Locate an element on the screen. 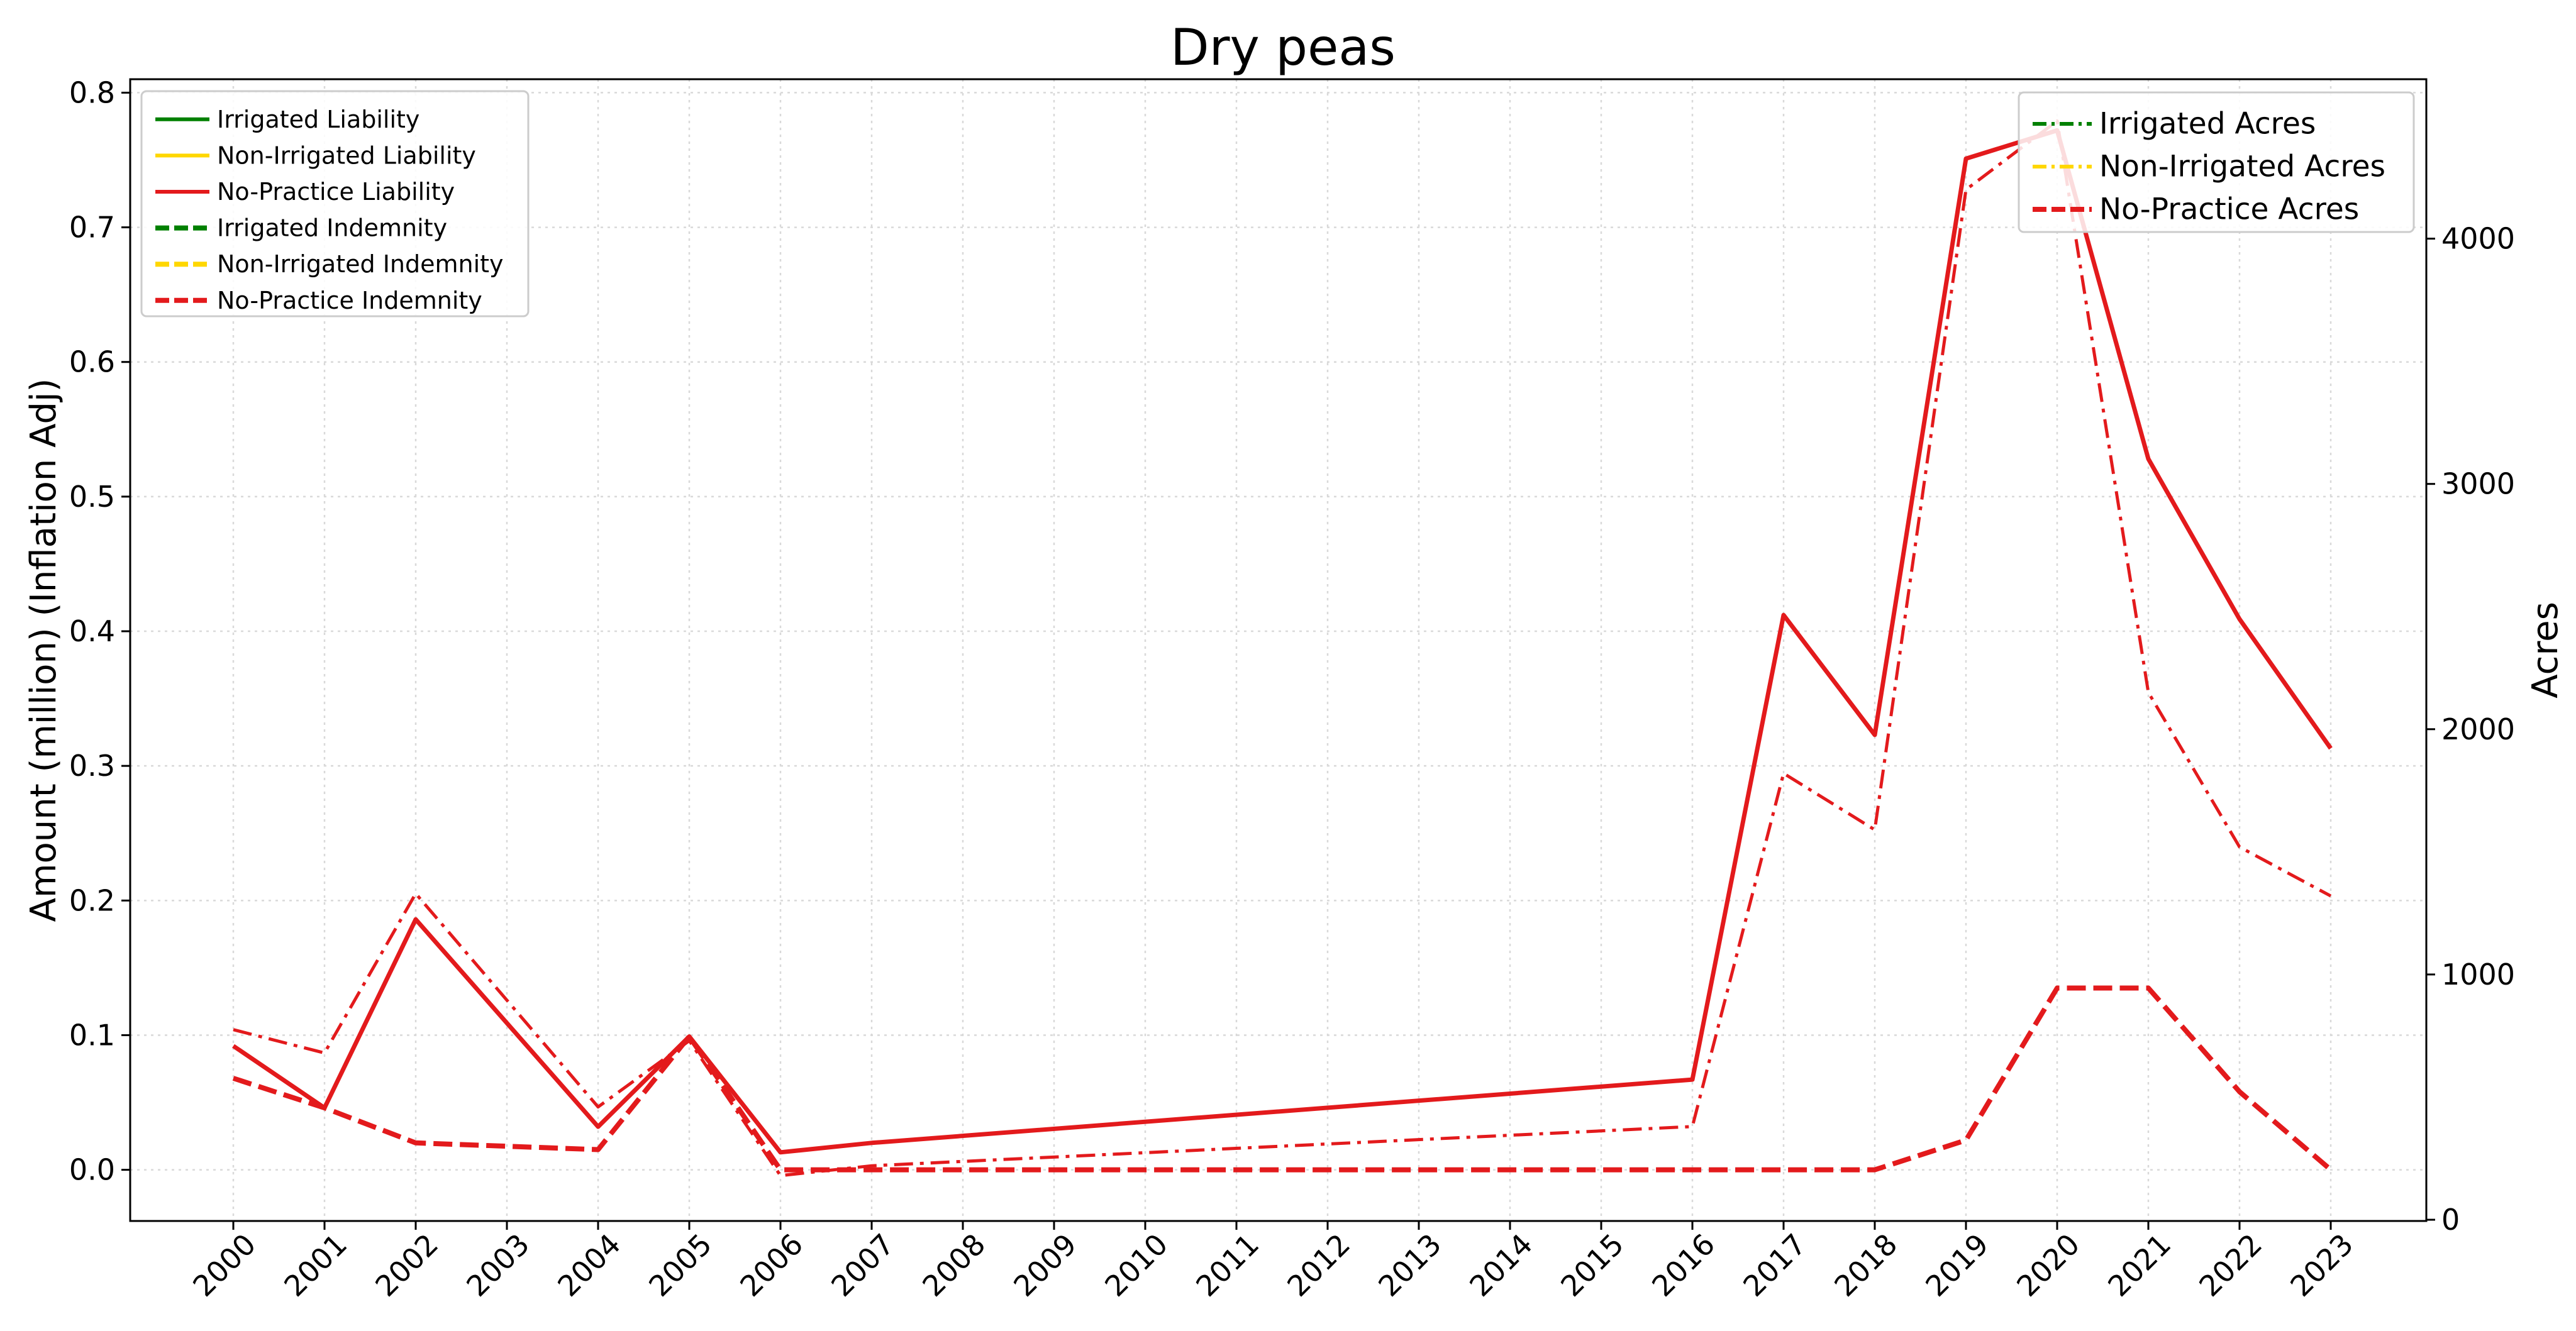 This screenshot has height=1331, width=2576. y2-axis-label: Acres is located at coordinates (2545, 650).